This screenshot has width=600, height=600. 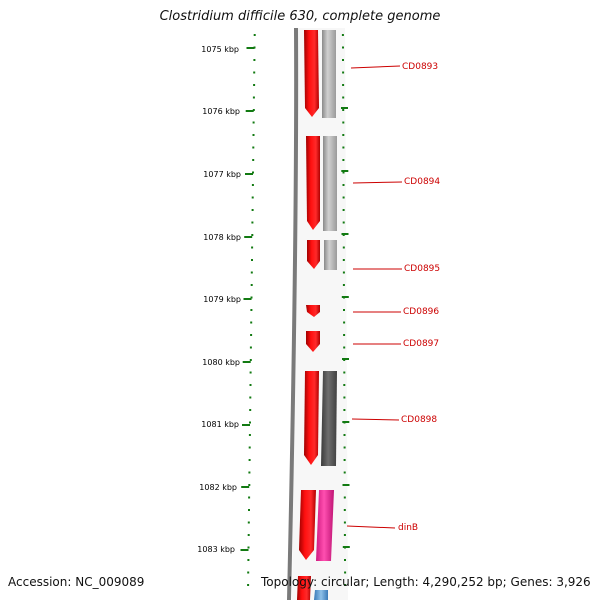 What do you see at coordinates (307, 525) in the screenshot?
I see `gene-arrow-dinb` at bounding box center [307, 525].